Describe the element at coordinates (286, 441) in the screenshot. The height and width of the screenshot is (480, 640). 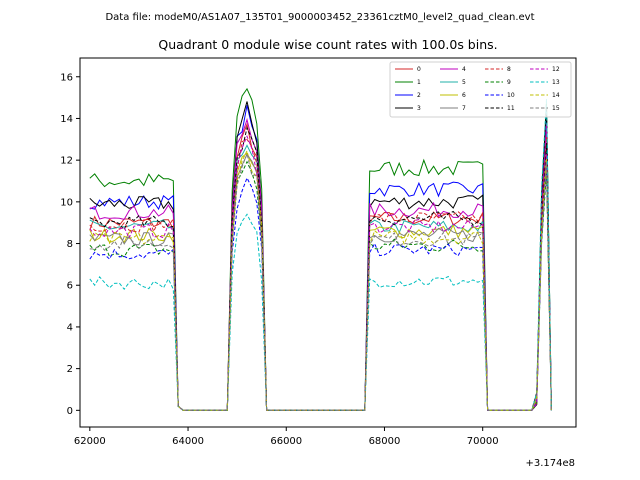
I see `x-tick-label: 66000` at that location.